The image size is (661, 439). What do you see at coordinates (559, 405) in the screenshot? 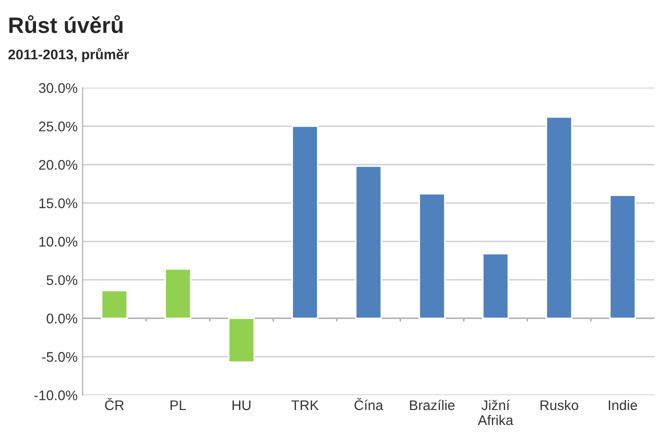
I see `x-tick-label: Rusko` at bounding box center [559, 405].